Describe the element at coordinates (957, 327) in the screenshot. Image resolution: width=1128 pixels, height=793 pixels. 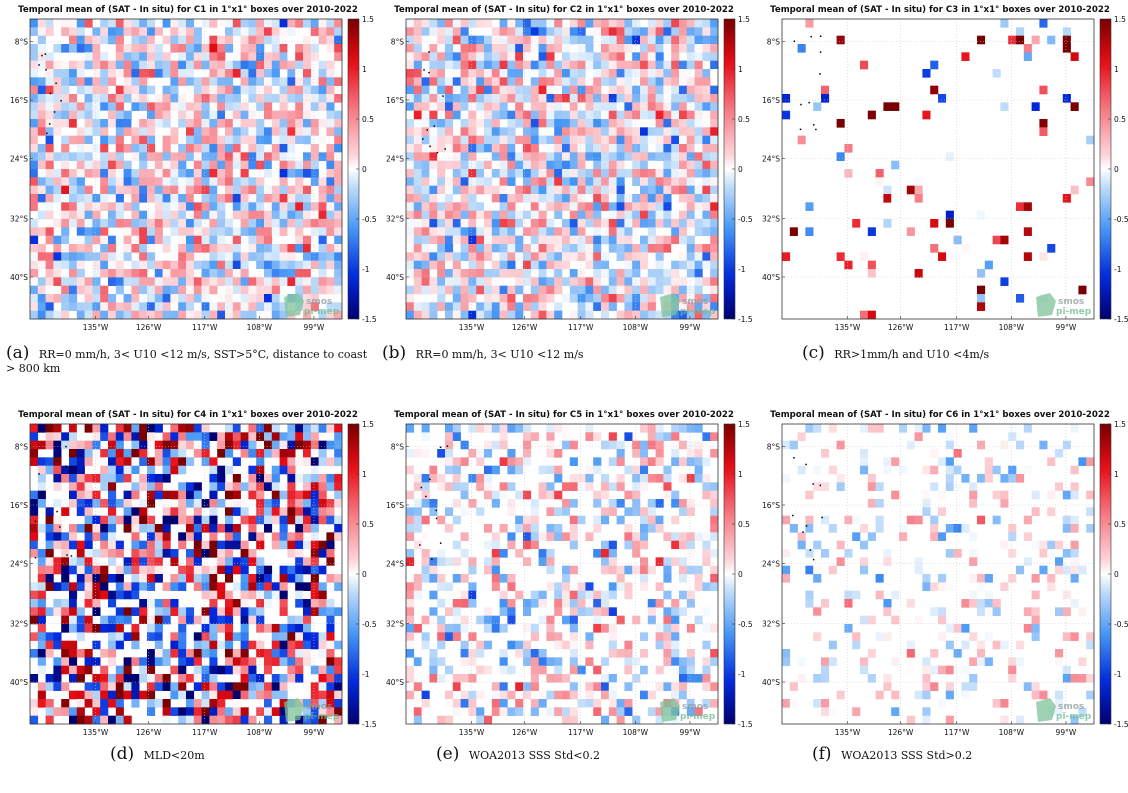
I see `x-tick-label: 117°W` at that location.